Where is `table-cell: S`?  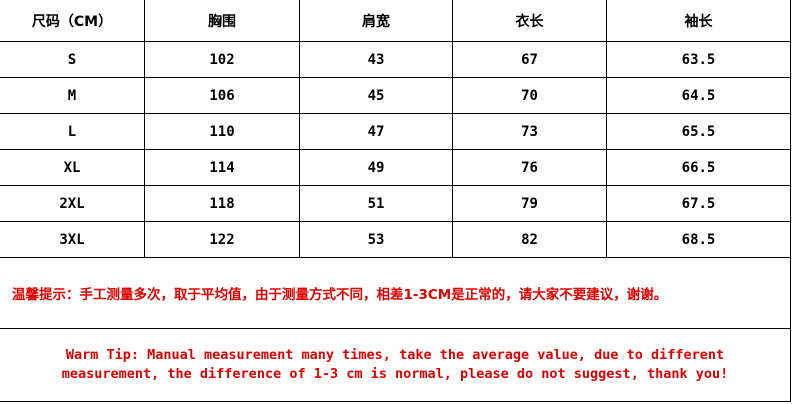
table-cell: S is located at coordinates (72, 59).